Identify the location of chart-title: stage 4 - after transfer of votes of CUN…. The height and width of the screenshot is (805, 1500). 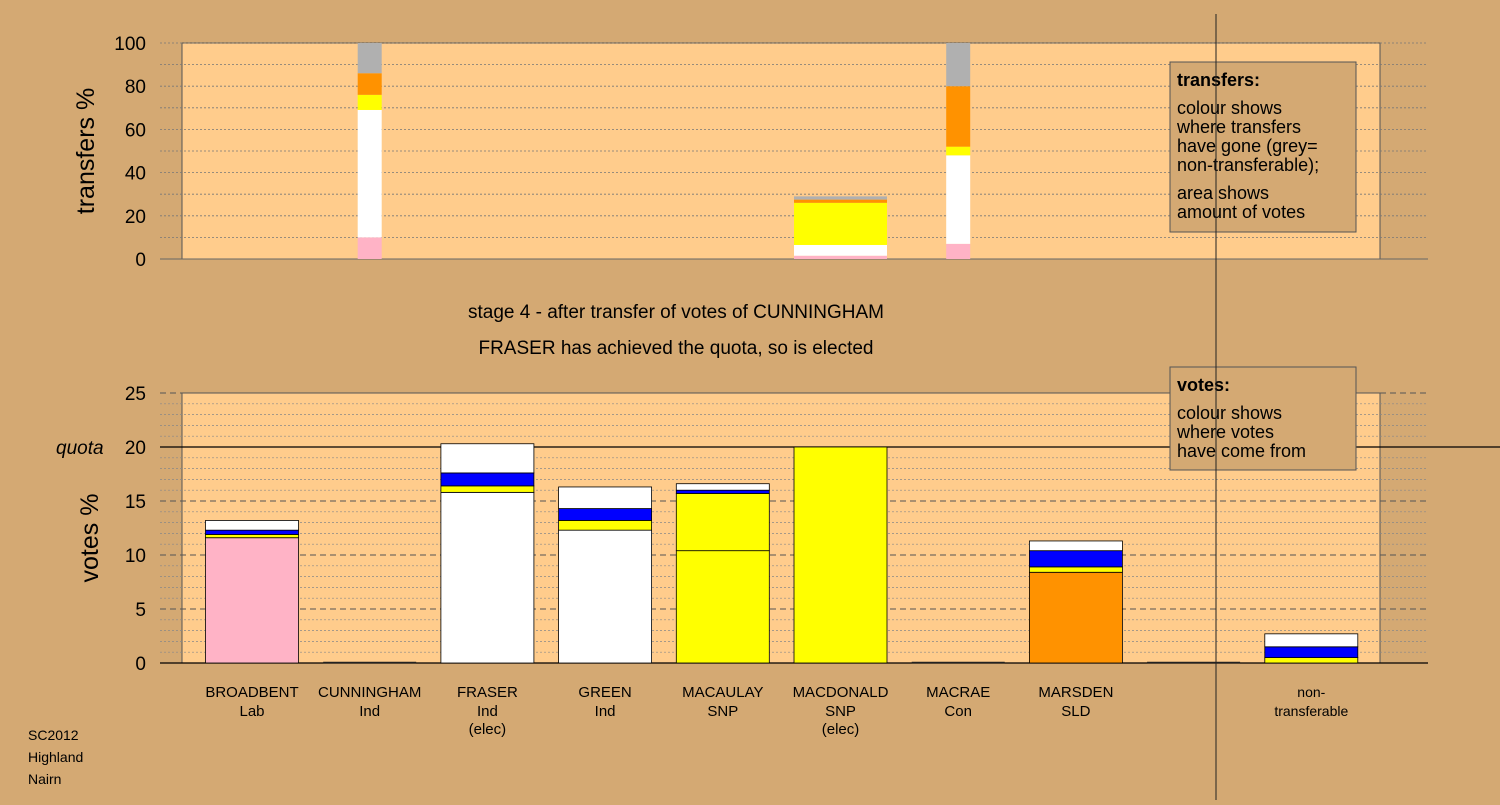
(676, 312).